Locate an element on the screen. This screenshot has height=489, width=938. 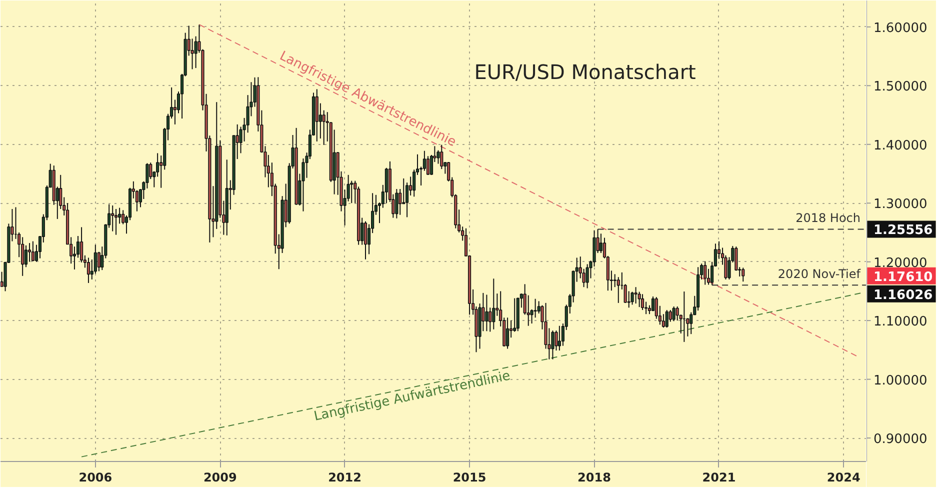
x-tick-label: 2015 is located at coordinates (469, 477).